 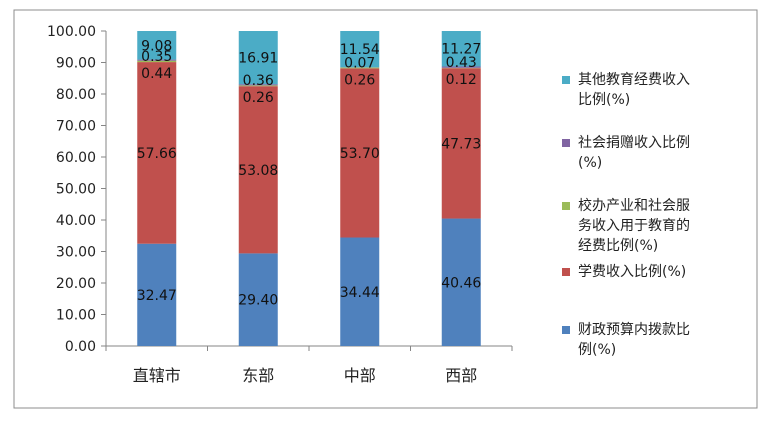 What do you see at coordinates (71, 32) in the screenshot?
I see `y-tick-label: 100.00` at bounding box center [71, 32].